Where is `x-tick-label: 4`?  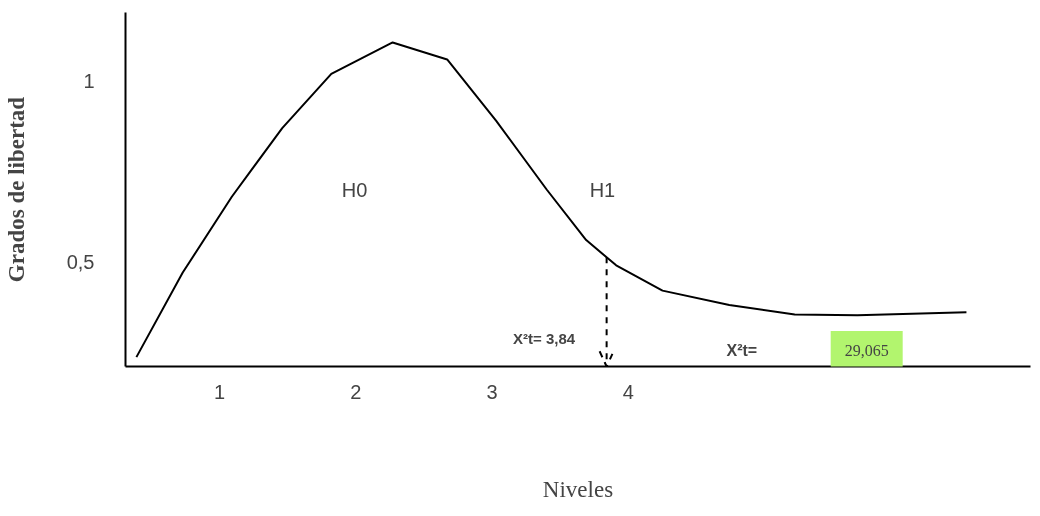
x-tick-label: 4 is located at coordinates (628, 391).